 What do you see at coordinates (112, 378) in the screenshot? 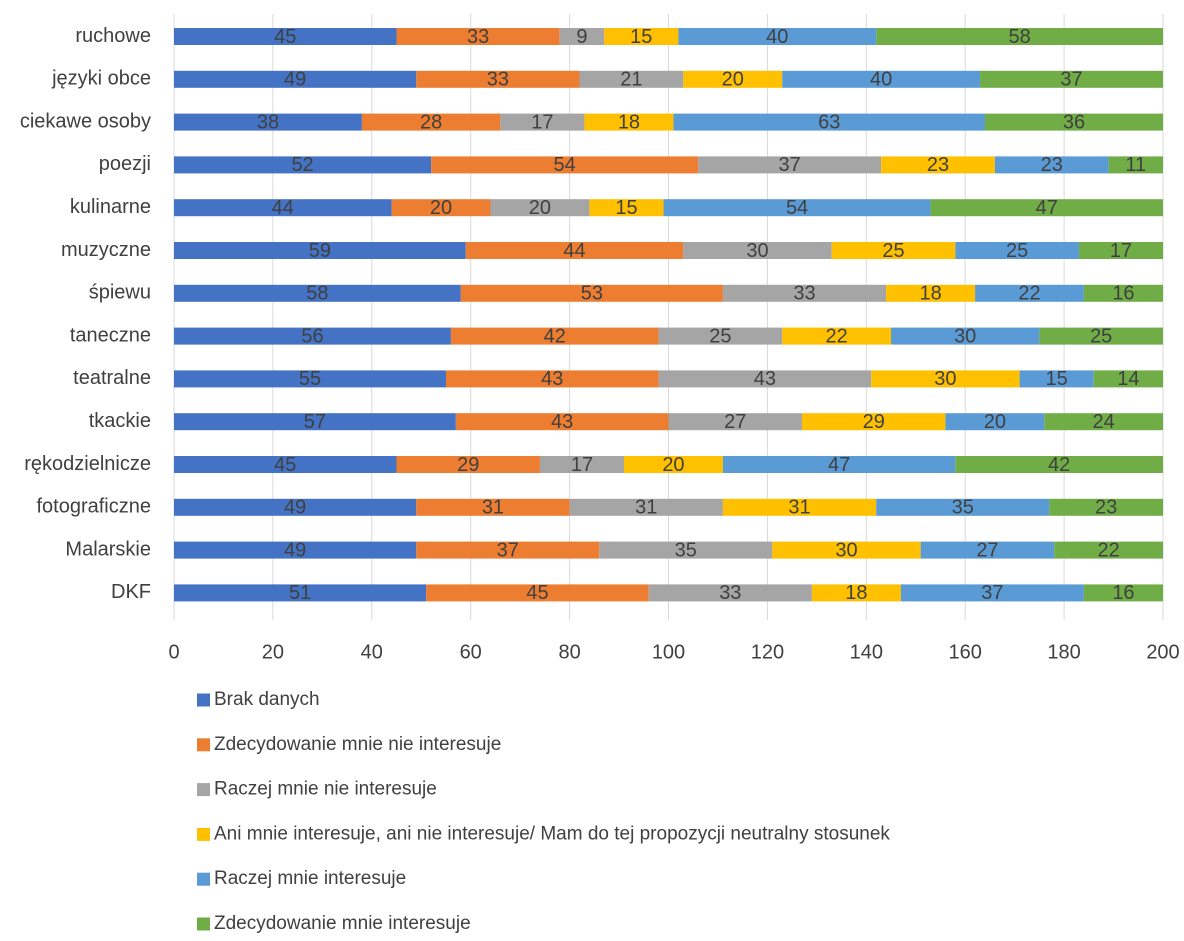
I see `category-label: teatralne` at bounding box center [112, 378].